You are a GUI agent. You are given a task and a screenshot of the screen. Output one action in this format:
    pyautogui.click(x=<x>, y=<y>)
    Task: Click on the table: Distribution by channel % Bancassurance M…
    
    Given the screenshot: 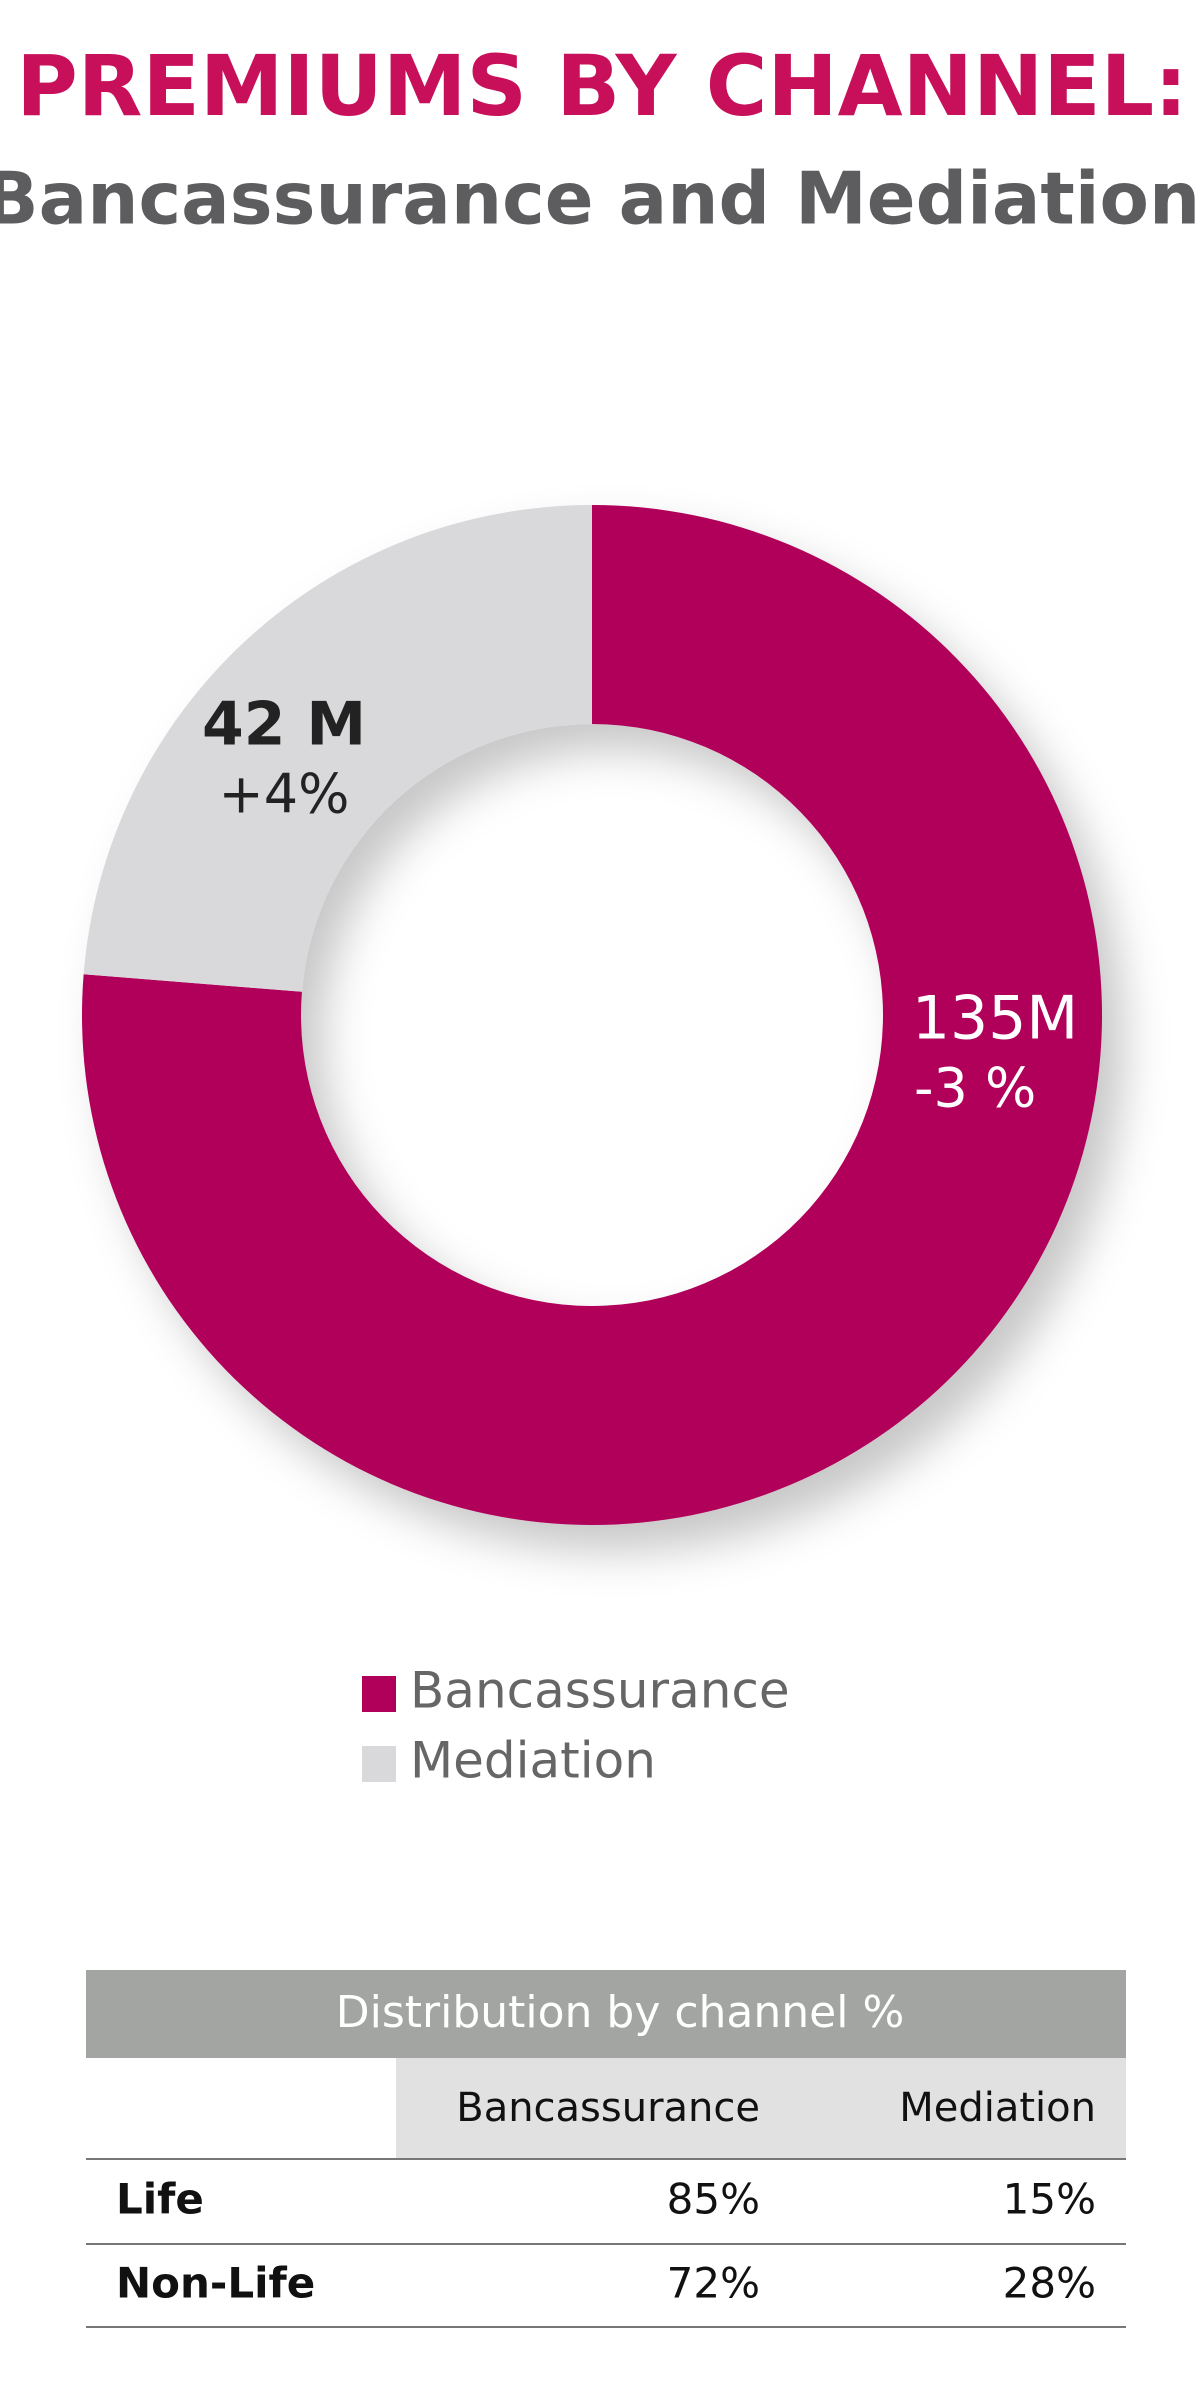 What is the action you would take?
    pyautogui.click(x=606, y=2149)
    